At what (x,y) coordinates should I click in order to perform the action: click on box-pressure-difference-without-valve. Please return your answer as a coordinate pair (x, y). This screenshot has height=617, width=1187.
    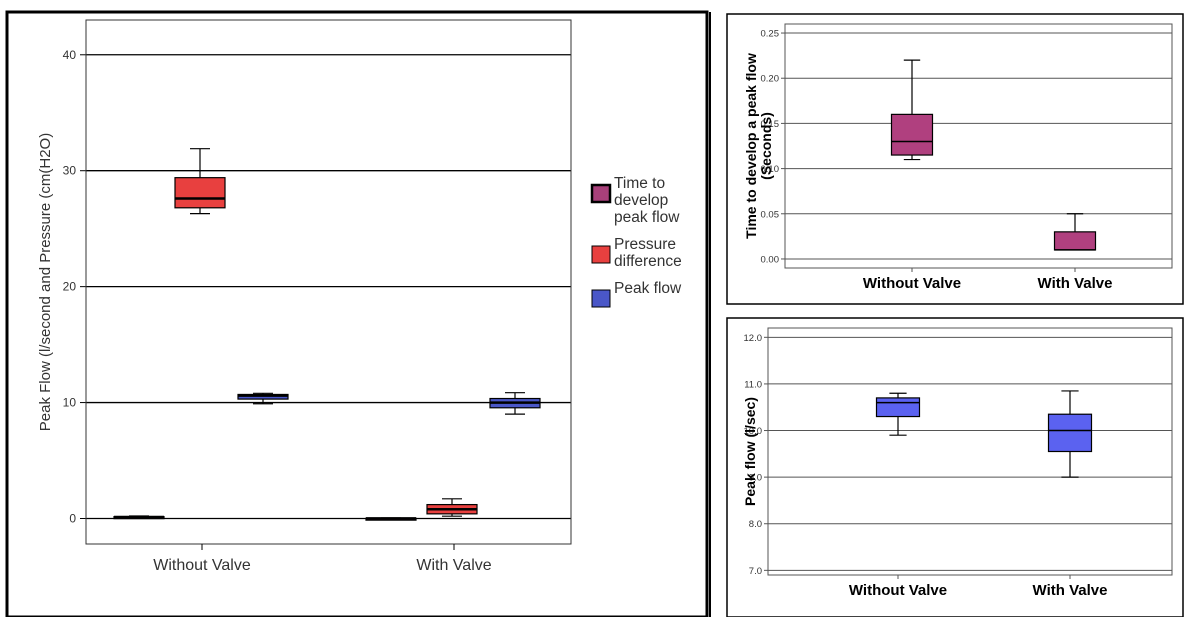
    Looking at the image, I should click on (200, 181).